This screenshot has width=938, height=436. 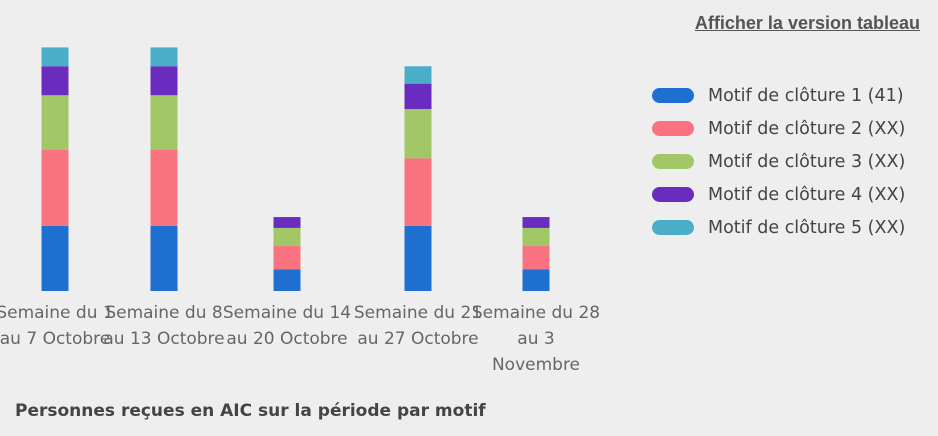 What do you see at coordinates (418, 326) in the screenshot?
I see `category-label: Semaine du 21 au 27 Octobre` at bounding box center [418, 326].